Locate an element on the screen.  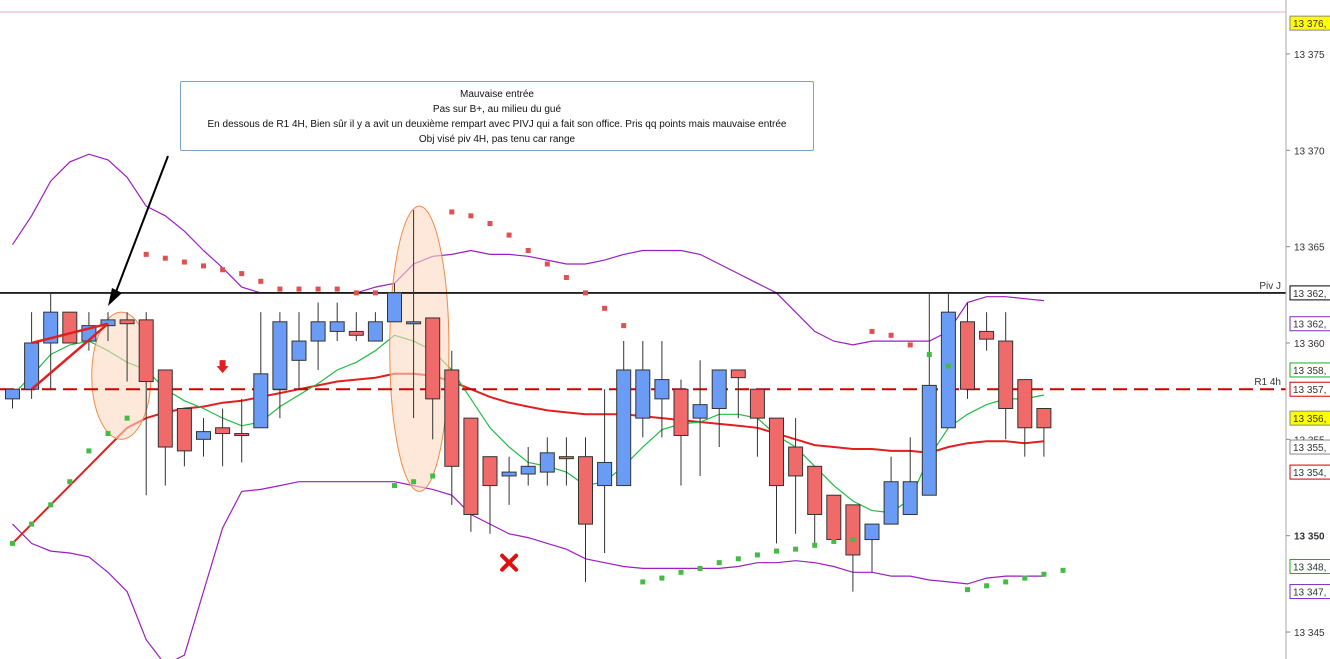
price-badge-label: 13 357, is located at coordinates (1309, 390).